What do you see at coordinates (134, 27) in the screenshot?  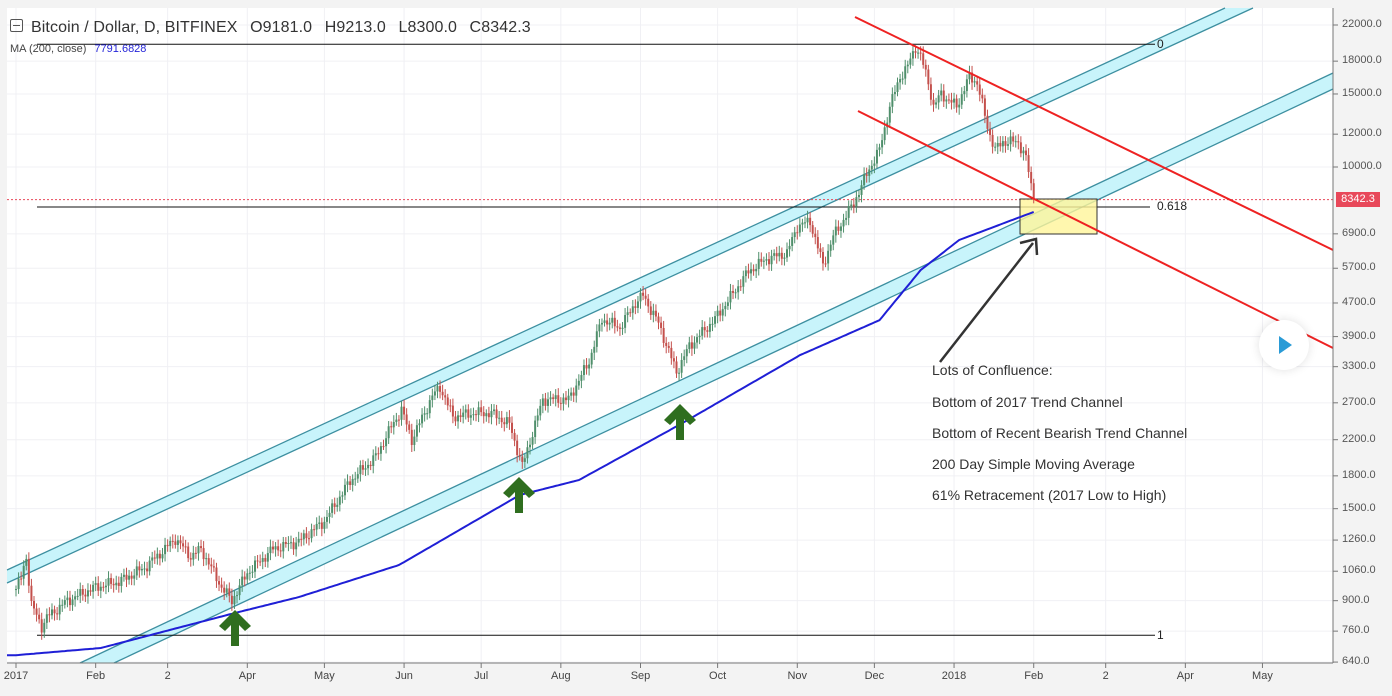 I see `symbol-title: Bitcoin / Dollar, D, BITFINEX` at bounding box center [134, 27].